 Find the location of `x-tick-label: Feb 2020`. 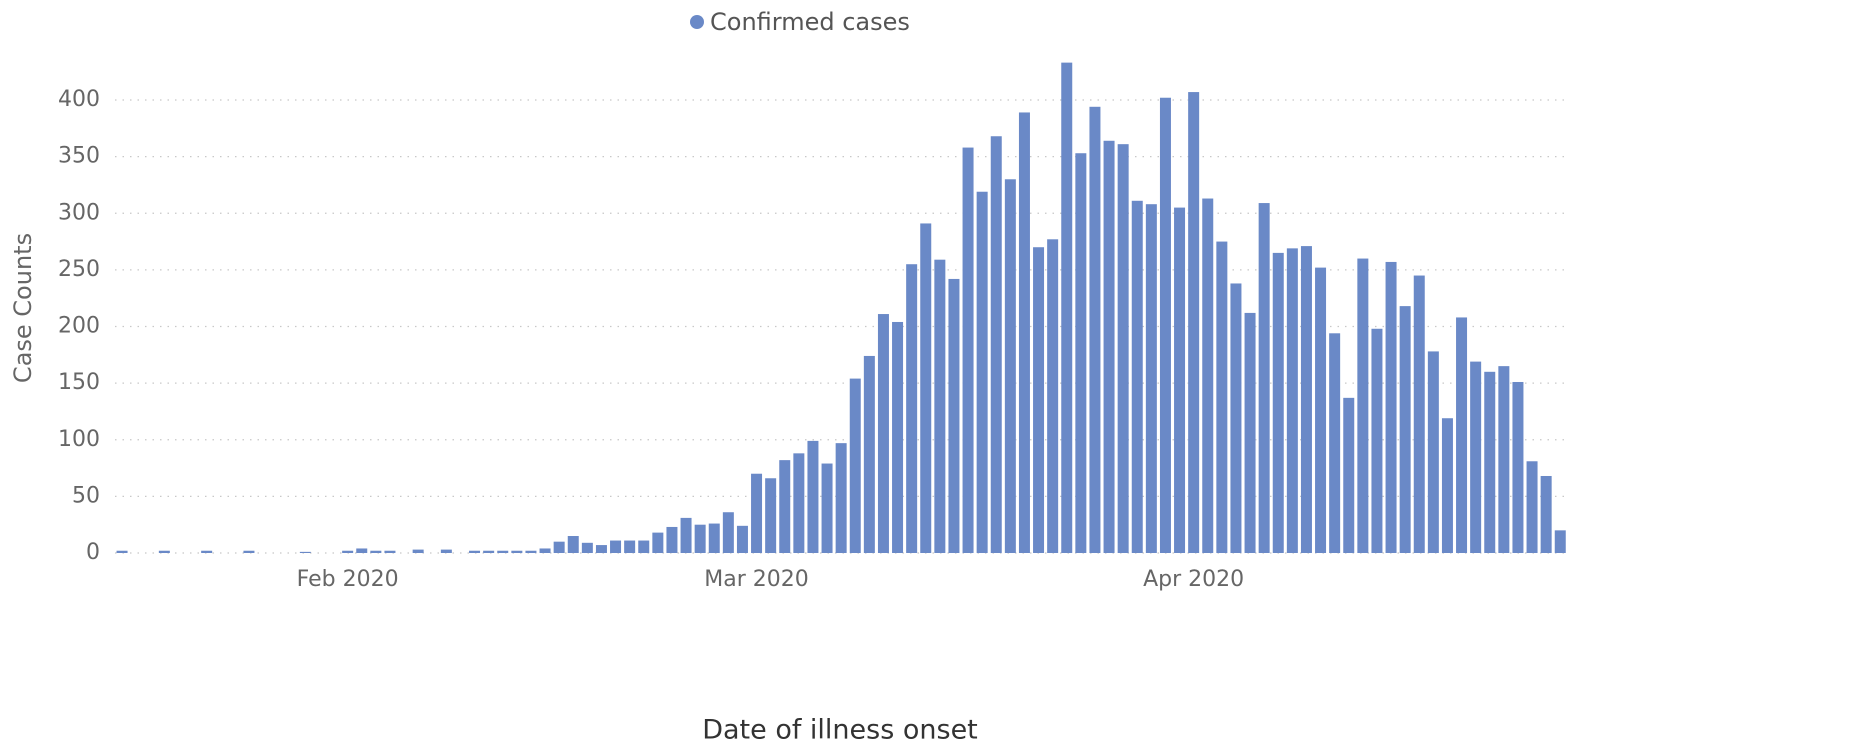

x-tick-label: Feb 2020 is located at coordinates (348, 579).